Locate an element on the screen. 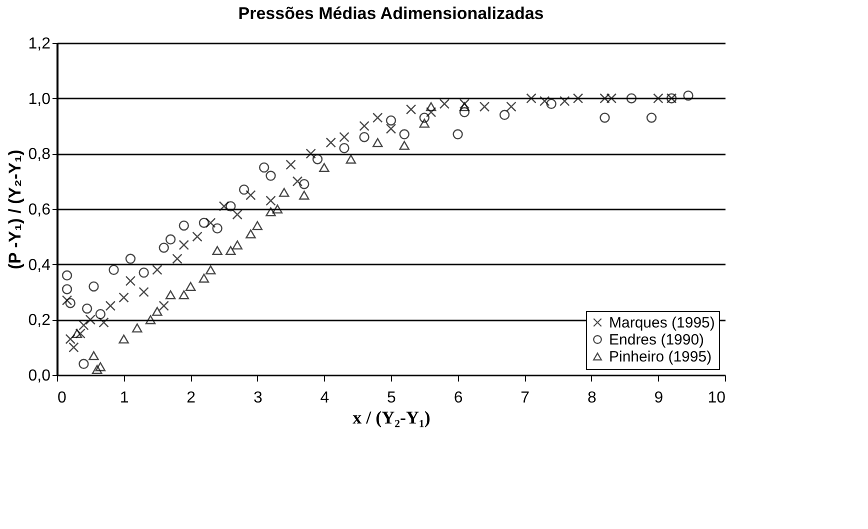 This screenshot has width=868, height=529. y-tick-label: 0,8 is located at coordinates (39, 155).